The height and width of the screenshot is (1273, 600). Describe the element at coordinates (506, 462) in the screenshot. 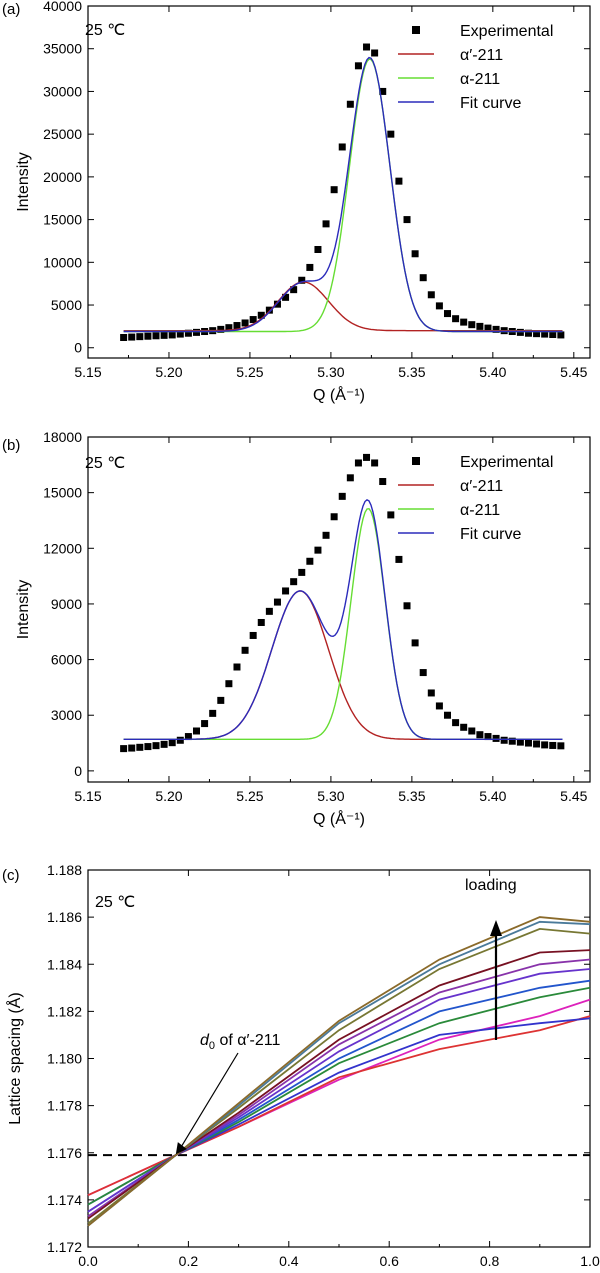

I see `legend-label: Experimental` at that location.